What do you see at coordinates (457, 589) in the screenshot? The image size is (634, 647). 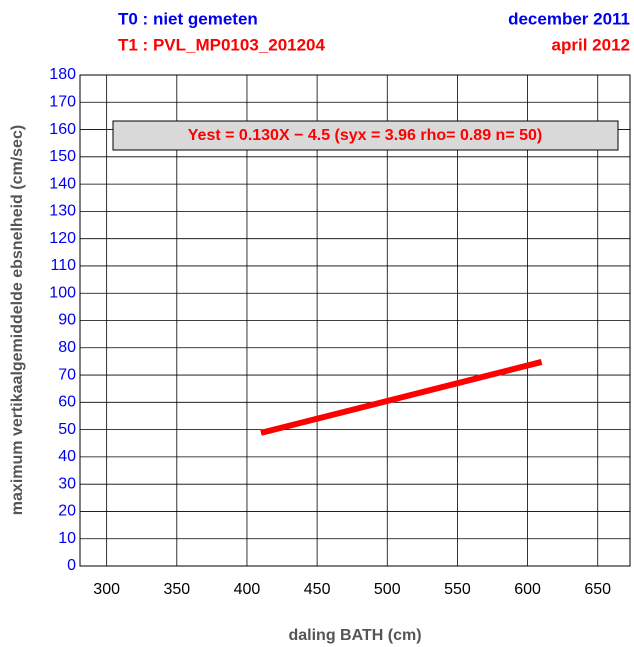 I see `x-tick-label: 550` at bounding box center [457, 589].